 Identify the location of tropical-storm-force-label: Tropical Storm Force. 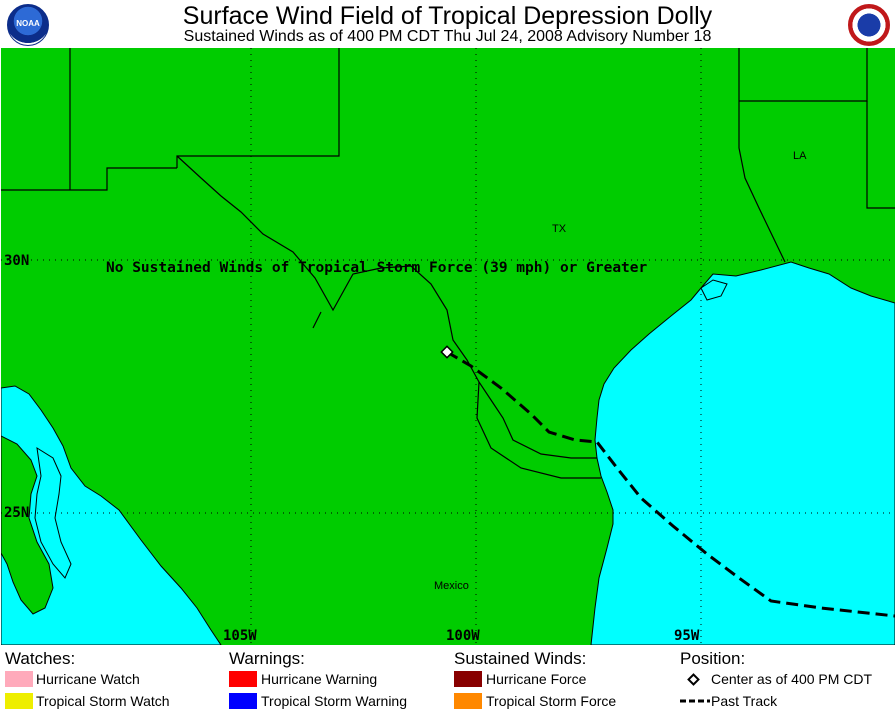
(551, 701).